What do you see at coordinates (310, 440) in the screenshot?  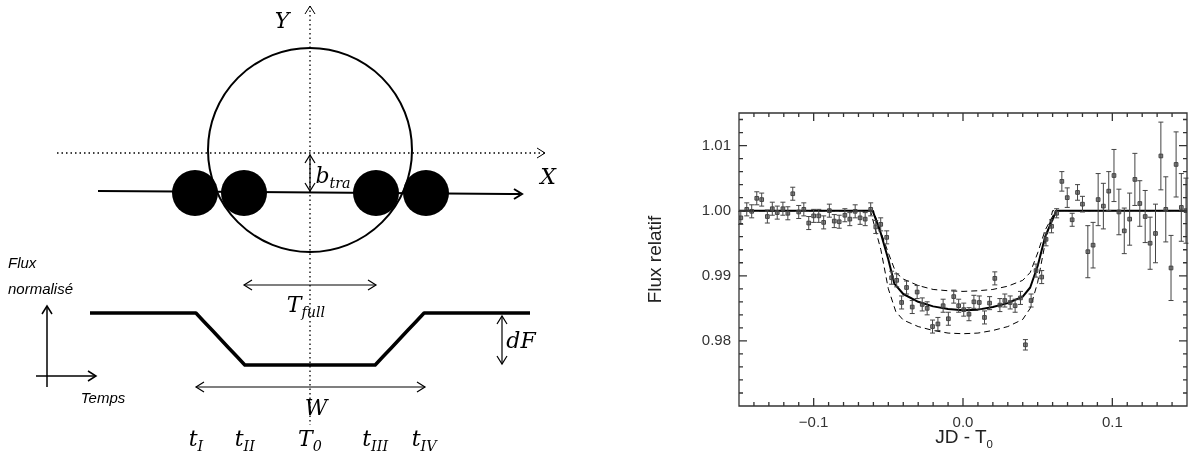 I see `x-tick-label: T$_{0}$` at bounding box center [310, 440].